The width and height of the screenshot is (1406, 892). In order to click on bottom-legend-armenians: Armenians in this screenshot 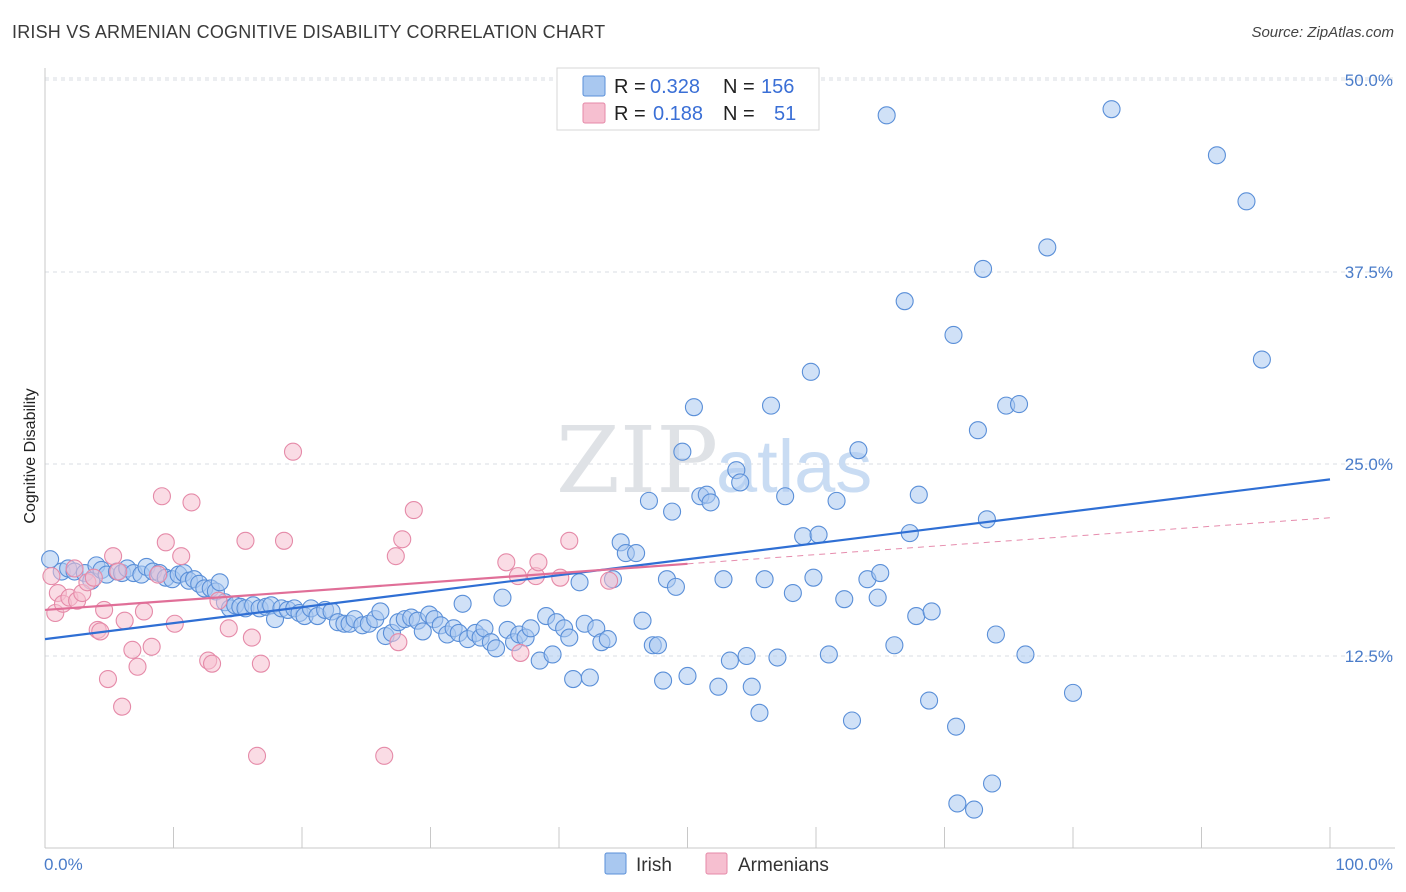, I will do `click(783, 865)`.